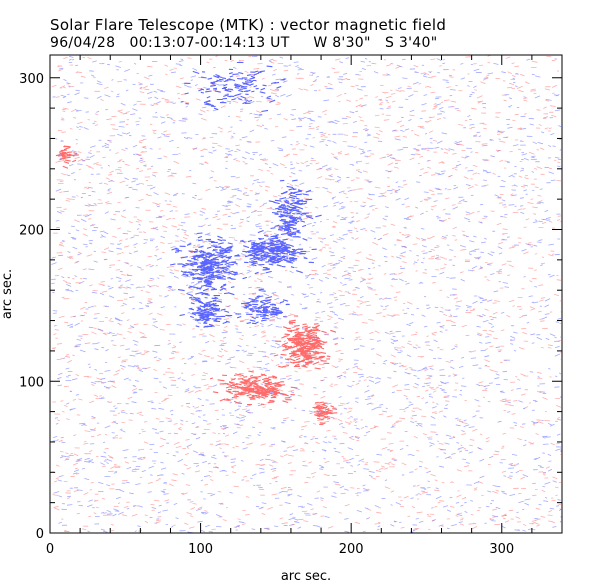 This screenshot has width=612, height=585. Describe the element at coordinates (31, 382) in the screenshot. I see `y-tick-label: 100` at that location.